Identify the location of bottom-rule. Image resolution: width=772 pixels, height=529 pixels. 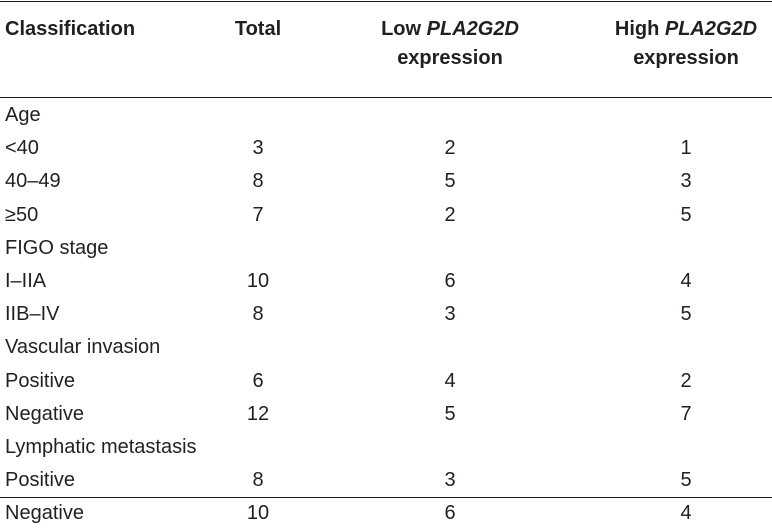
(386, 497).